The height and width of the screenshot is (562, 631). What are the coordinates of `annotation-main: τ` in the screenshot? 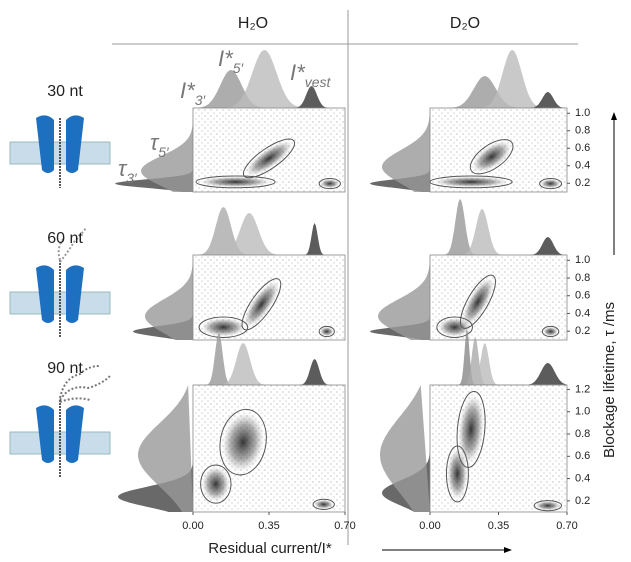 It's located at (123, 168).